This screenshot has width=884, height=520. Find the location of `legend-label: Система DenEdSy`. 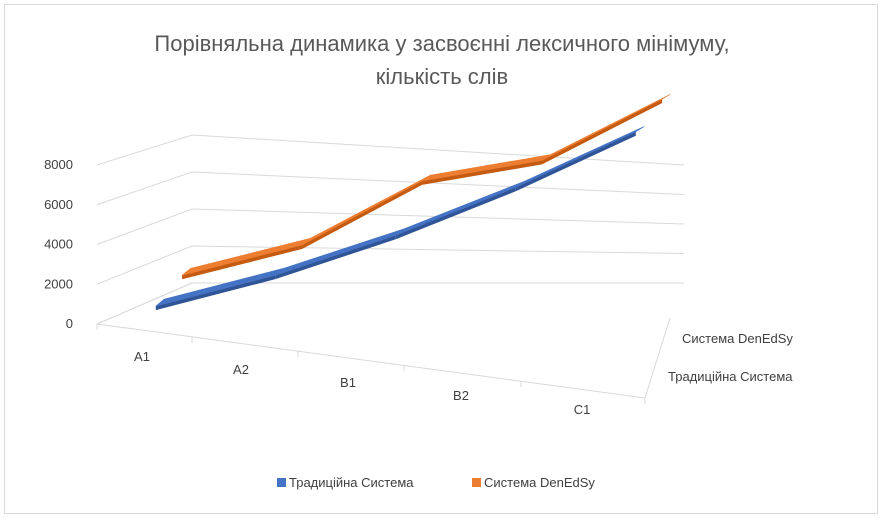

legend-label: Система DenEdSy is located at coordinates (539, 482).